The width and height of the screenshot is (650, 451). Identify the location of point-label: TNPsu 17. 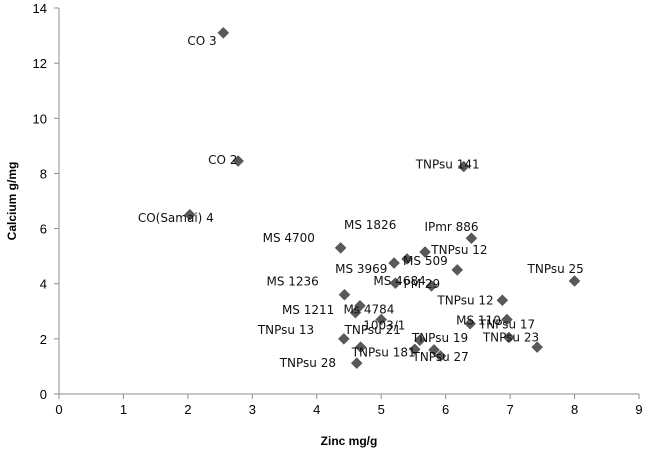
(506, 325).